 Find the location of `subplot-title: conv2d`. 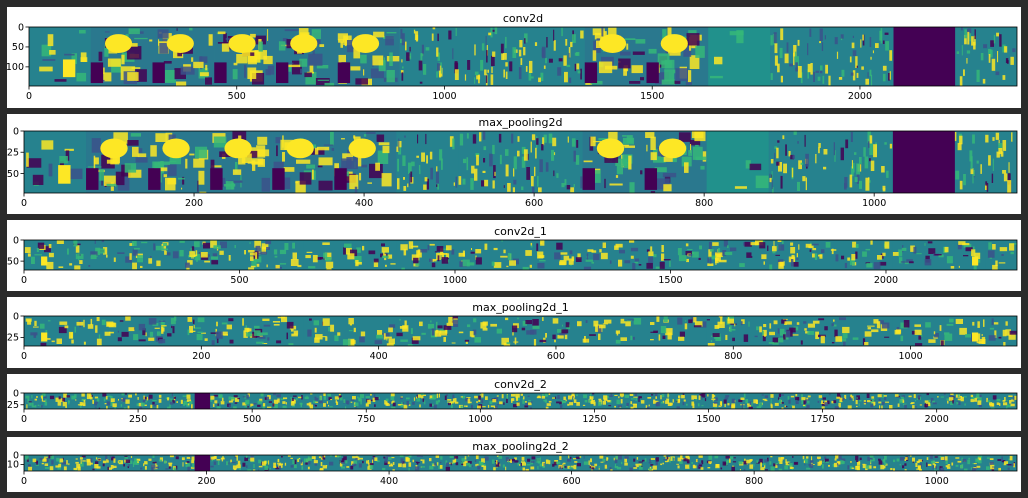

subplot-title: conv2d is located at coordinates (523, 18).